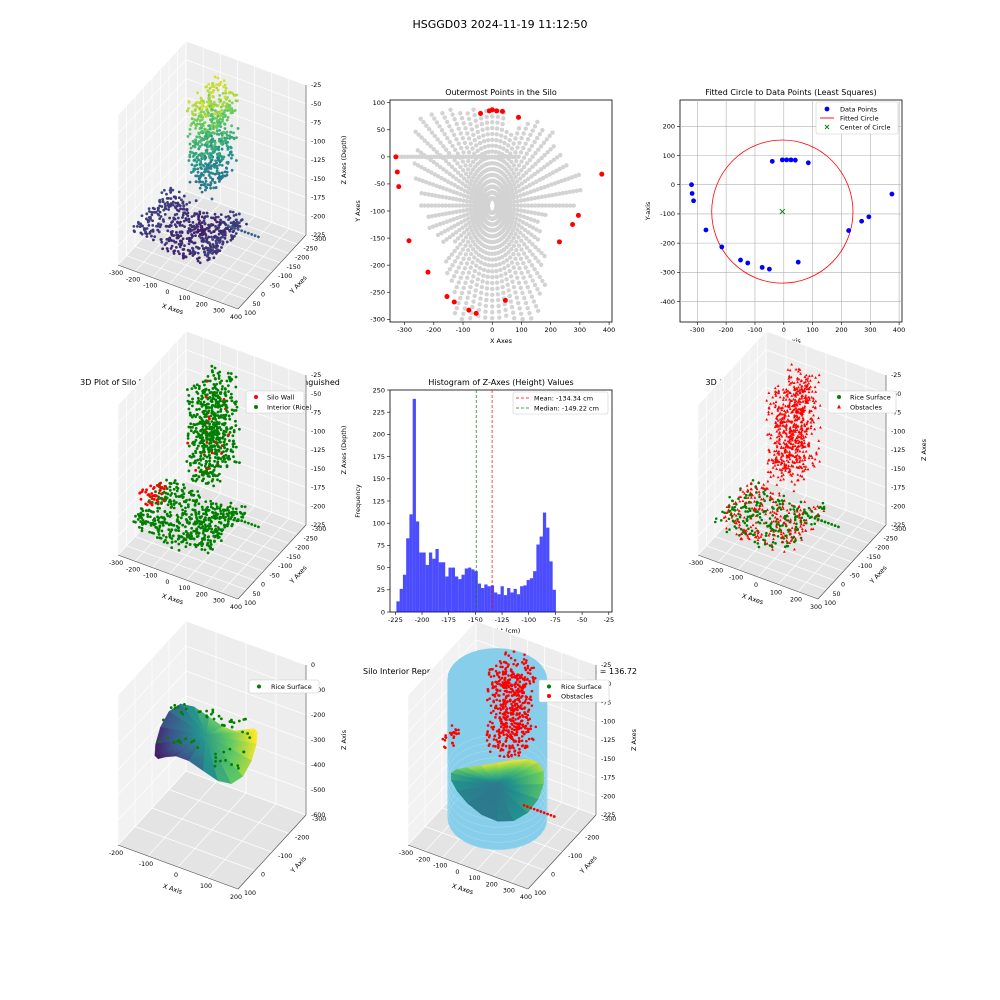  I want to click on plot3-ytick-label: -300, so click(667, 273).